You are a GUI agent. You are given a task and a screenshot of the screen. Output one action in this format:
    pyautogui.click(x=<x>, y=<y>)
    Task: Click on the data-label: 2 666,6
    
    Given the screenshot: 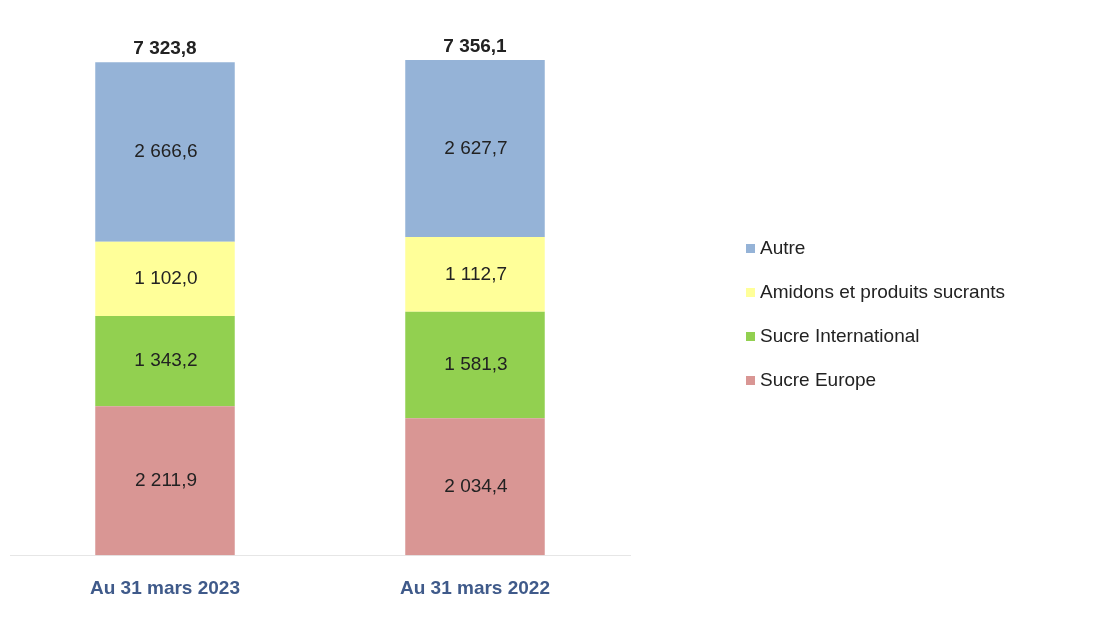 What is the action you would take?
    pyautogui.click(x=166, y=151)
    